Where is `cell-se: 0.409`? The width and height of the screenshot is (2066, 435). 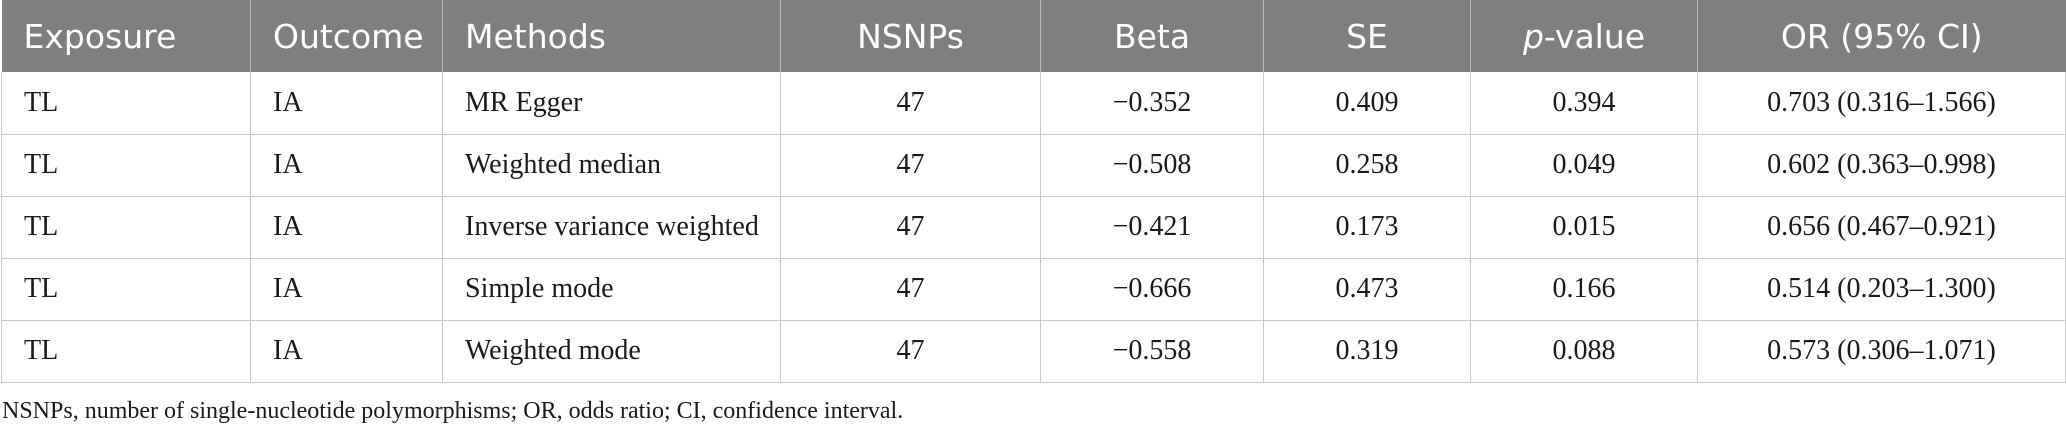
cell-se: 0.409 is located at coordinates (1367, 103).